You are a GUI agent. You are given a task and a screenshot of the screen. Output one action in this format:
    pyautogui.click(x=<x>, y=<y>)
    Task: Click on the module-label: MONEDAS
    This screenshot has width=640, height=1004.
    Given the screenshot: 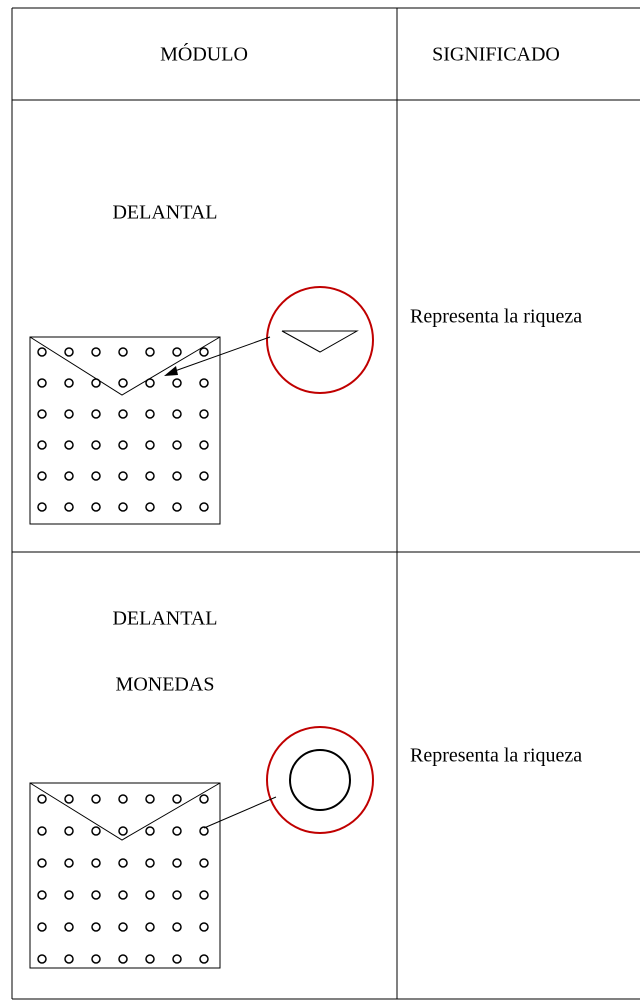 What is the action you would take?
    pyautogui.click(x=165, y=685)
    